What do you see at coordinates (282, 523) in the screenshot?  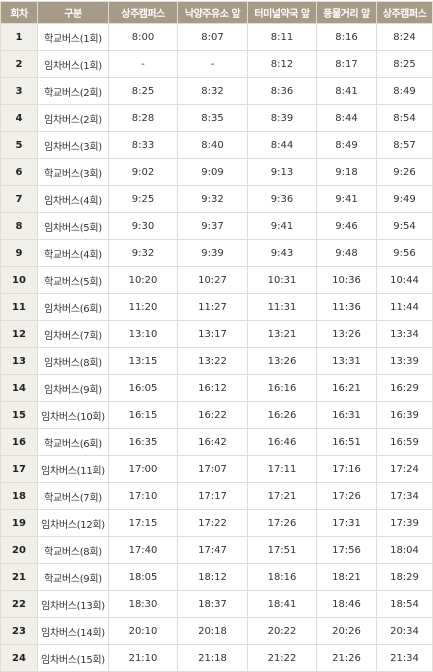 I see `terminal-time: 17:26` at bounding box center [282, 523].